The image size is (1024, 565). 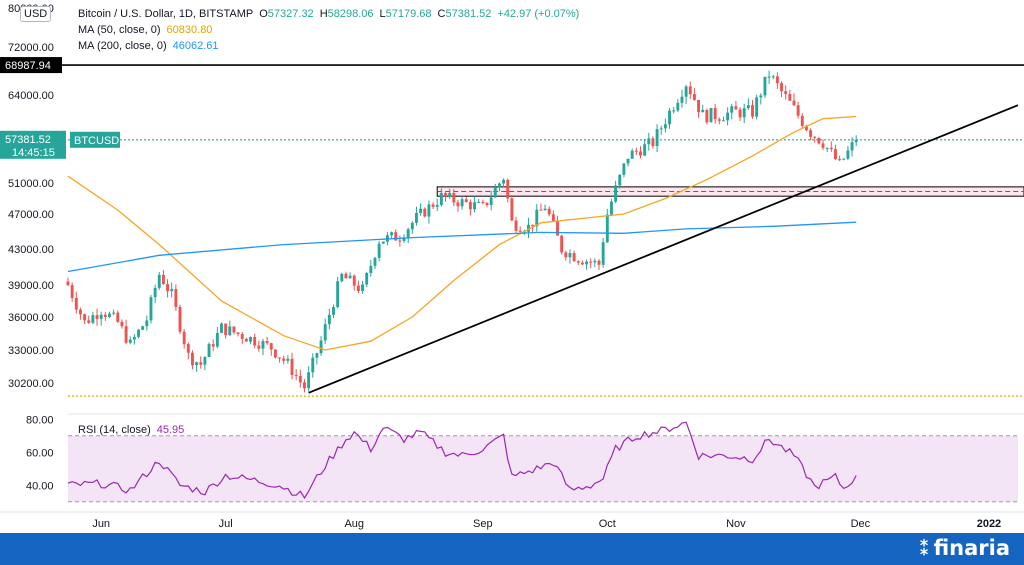 What do you see at coordinates (964, 548) in the screenshot?
I see `brand-logo: ⁑ finaria` at bounding box center [964, 548].